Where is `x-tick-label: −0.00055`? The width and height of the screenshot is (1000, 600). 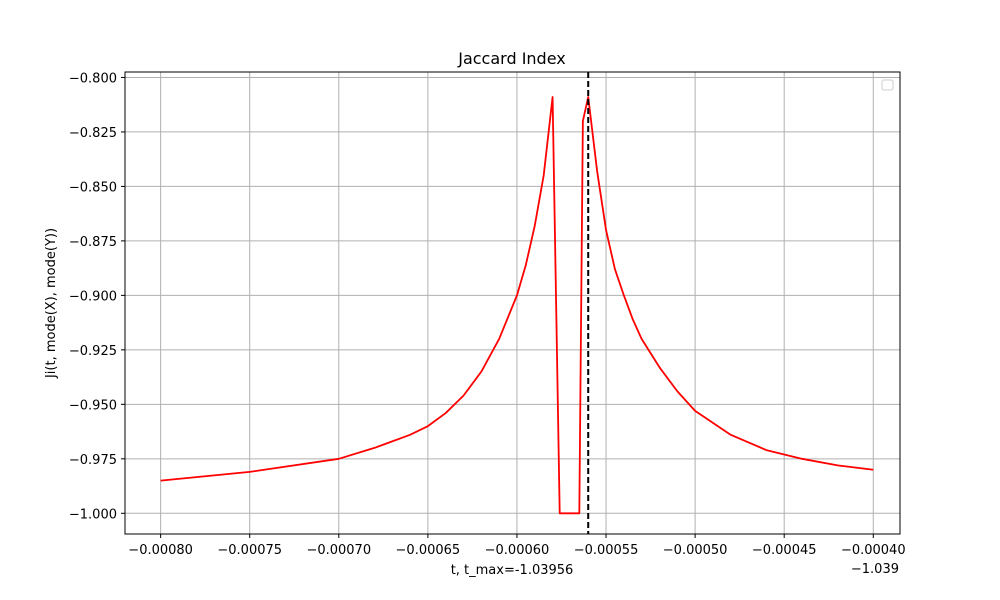 x-tick-label: −0.00055 is located at coordinates (606, 550).